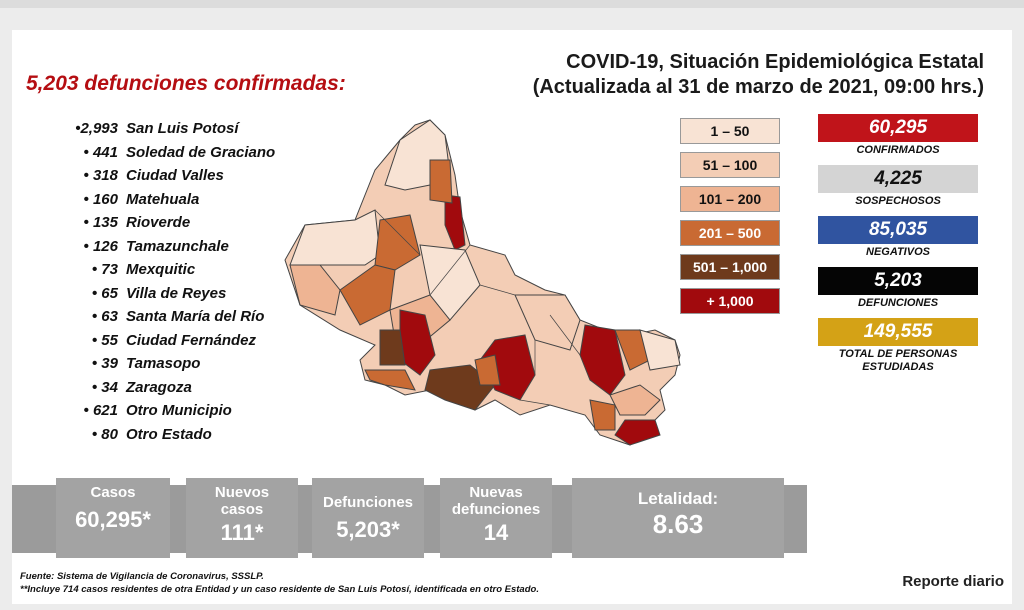 The height and width of the screenshot is (610, 1024). What do you see at coordinates (898, 186) in the screenshot?
I see `stat-block: 4,225 SOSPECHOSOS` at bounding box center [898, 186].